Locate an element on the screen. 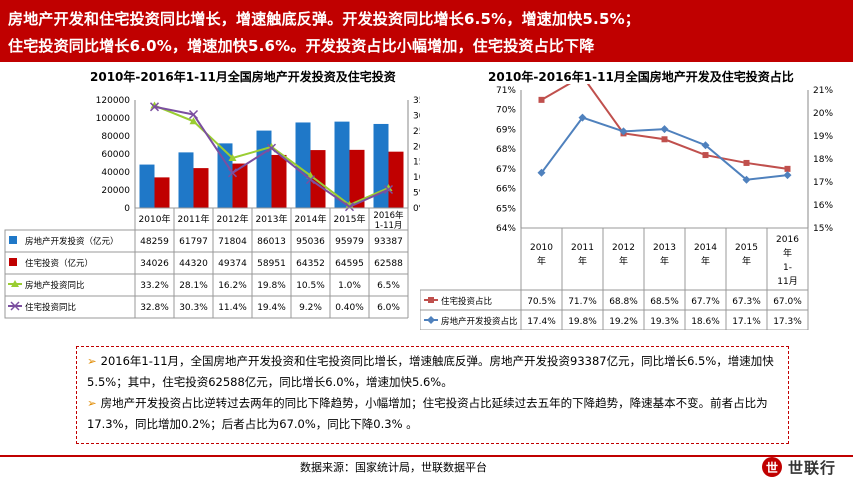 The image size is (853, 480). x-tick-label: 2016年 is located at coordinates (388, 215).